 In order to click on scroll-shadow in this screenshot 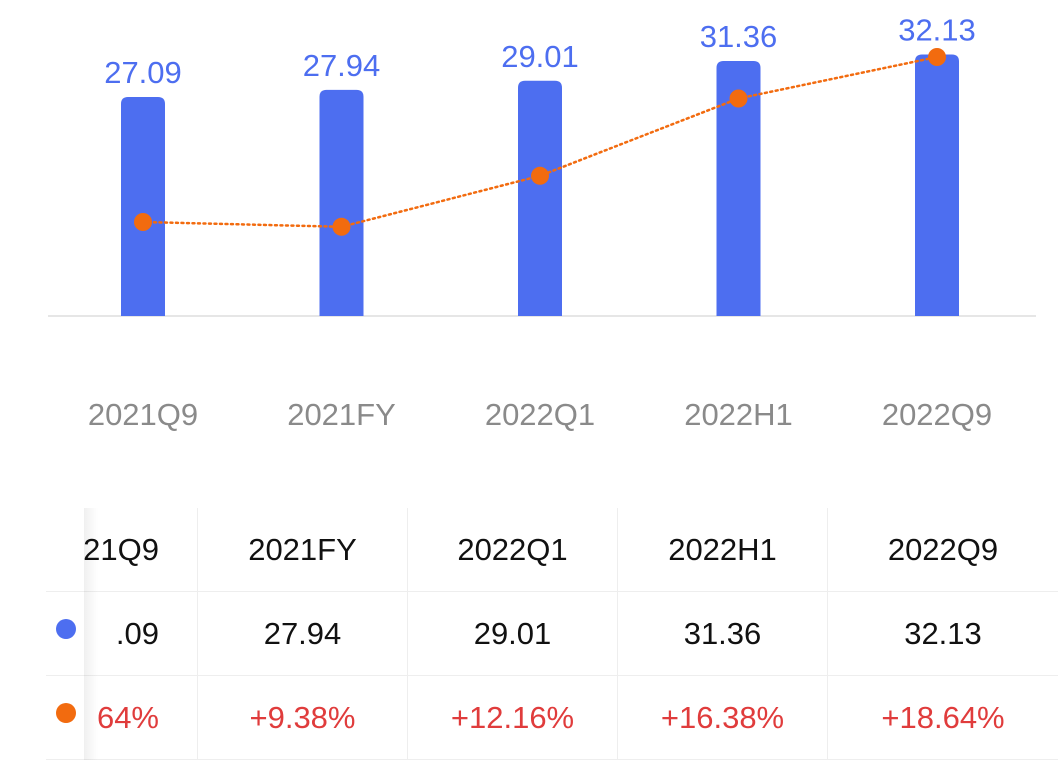, I will do `click(91, 634)`.